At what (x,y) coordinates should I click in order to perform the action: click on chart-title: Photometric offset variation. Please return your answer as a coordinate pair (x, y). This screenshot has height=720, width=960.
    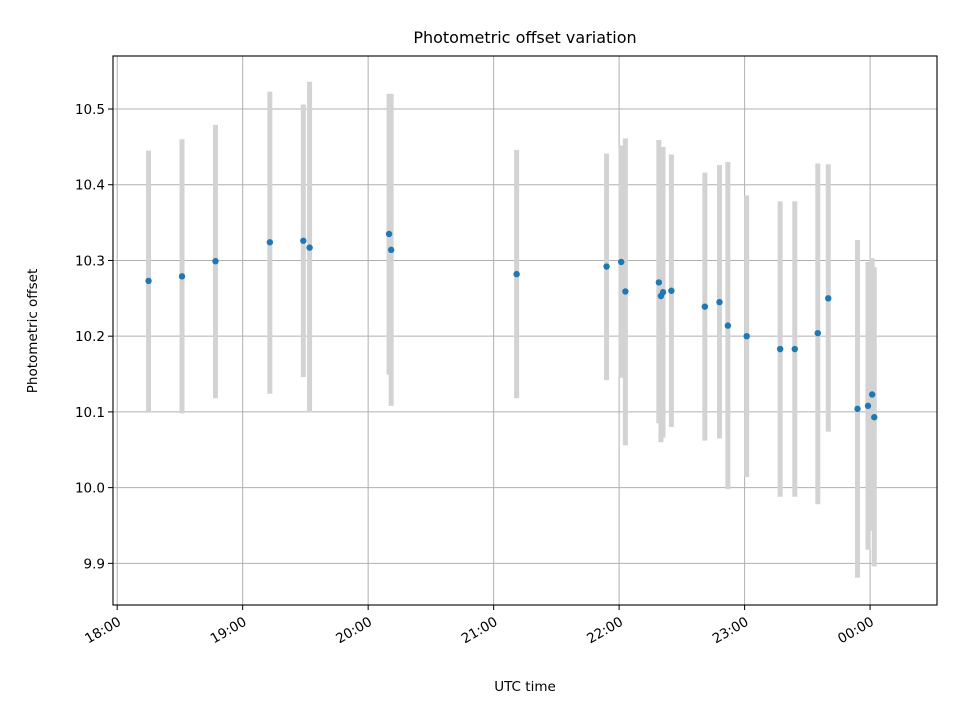
    Looking at the image, I should click on (524, 37).